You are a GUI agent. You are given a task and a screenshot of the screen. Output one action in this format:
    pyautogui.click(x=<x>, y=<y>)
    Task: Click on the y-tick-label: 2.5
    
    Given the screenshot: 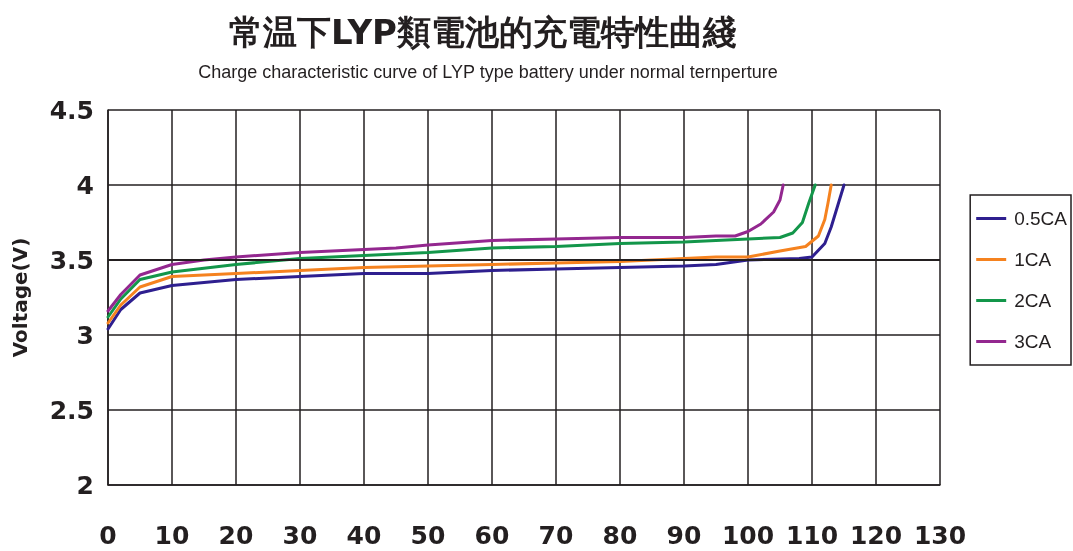 What is the action you would take?
    pyautogui.click(x=71, y=410)
    